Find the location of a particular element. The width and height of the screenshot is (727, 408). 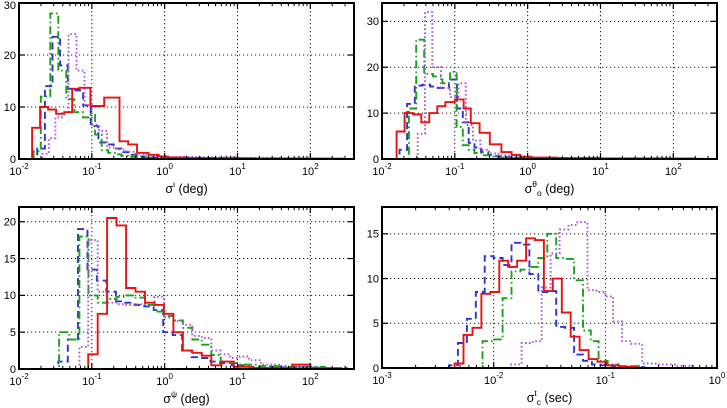

x-tick-label: 10⁻³ is located at coordinates (382, 379).